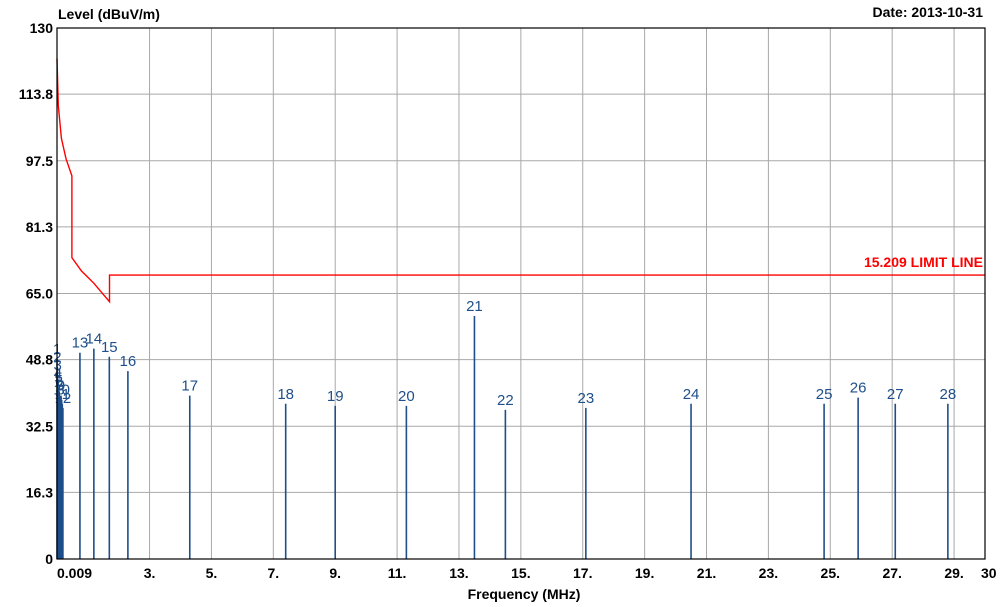 The height and width of the screenshot is (607, 1005). I want to click on x-tick-label: 7., so click(273, 573).